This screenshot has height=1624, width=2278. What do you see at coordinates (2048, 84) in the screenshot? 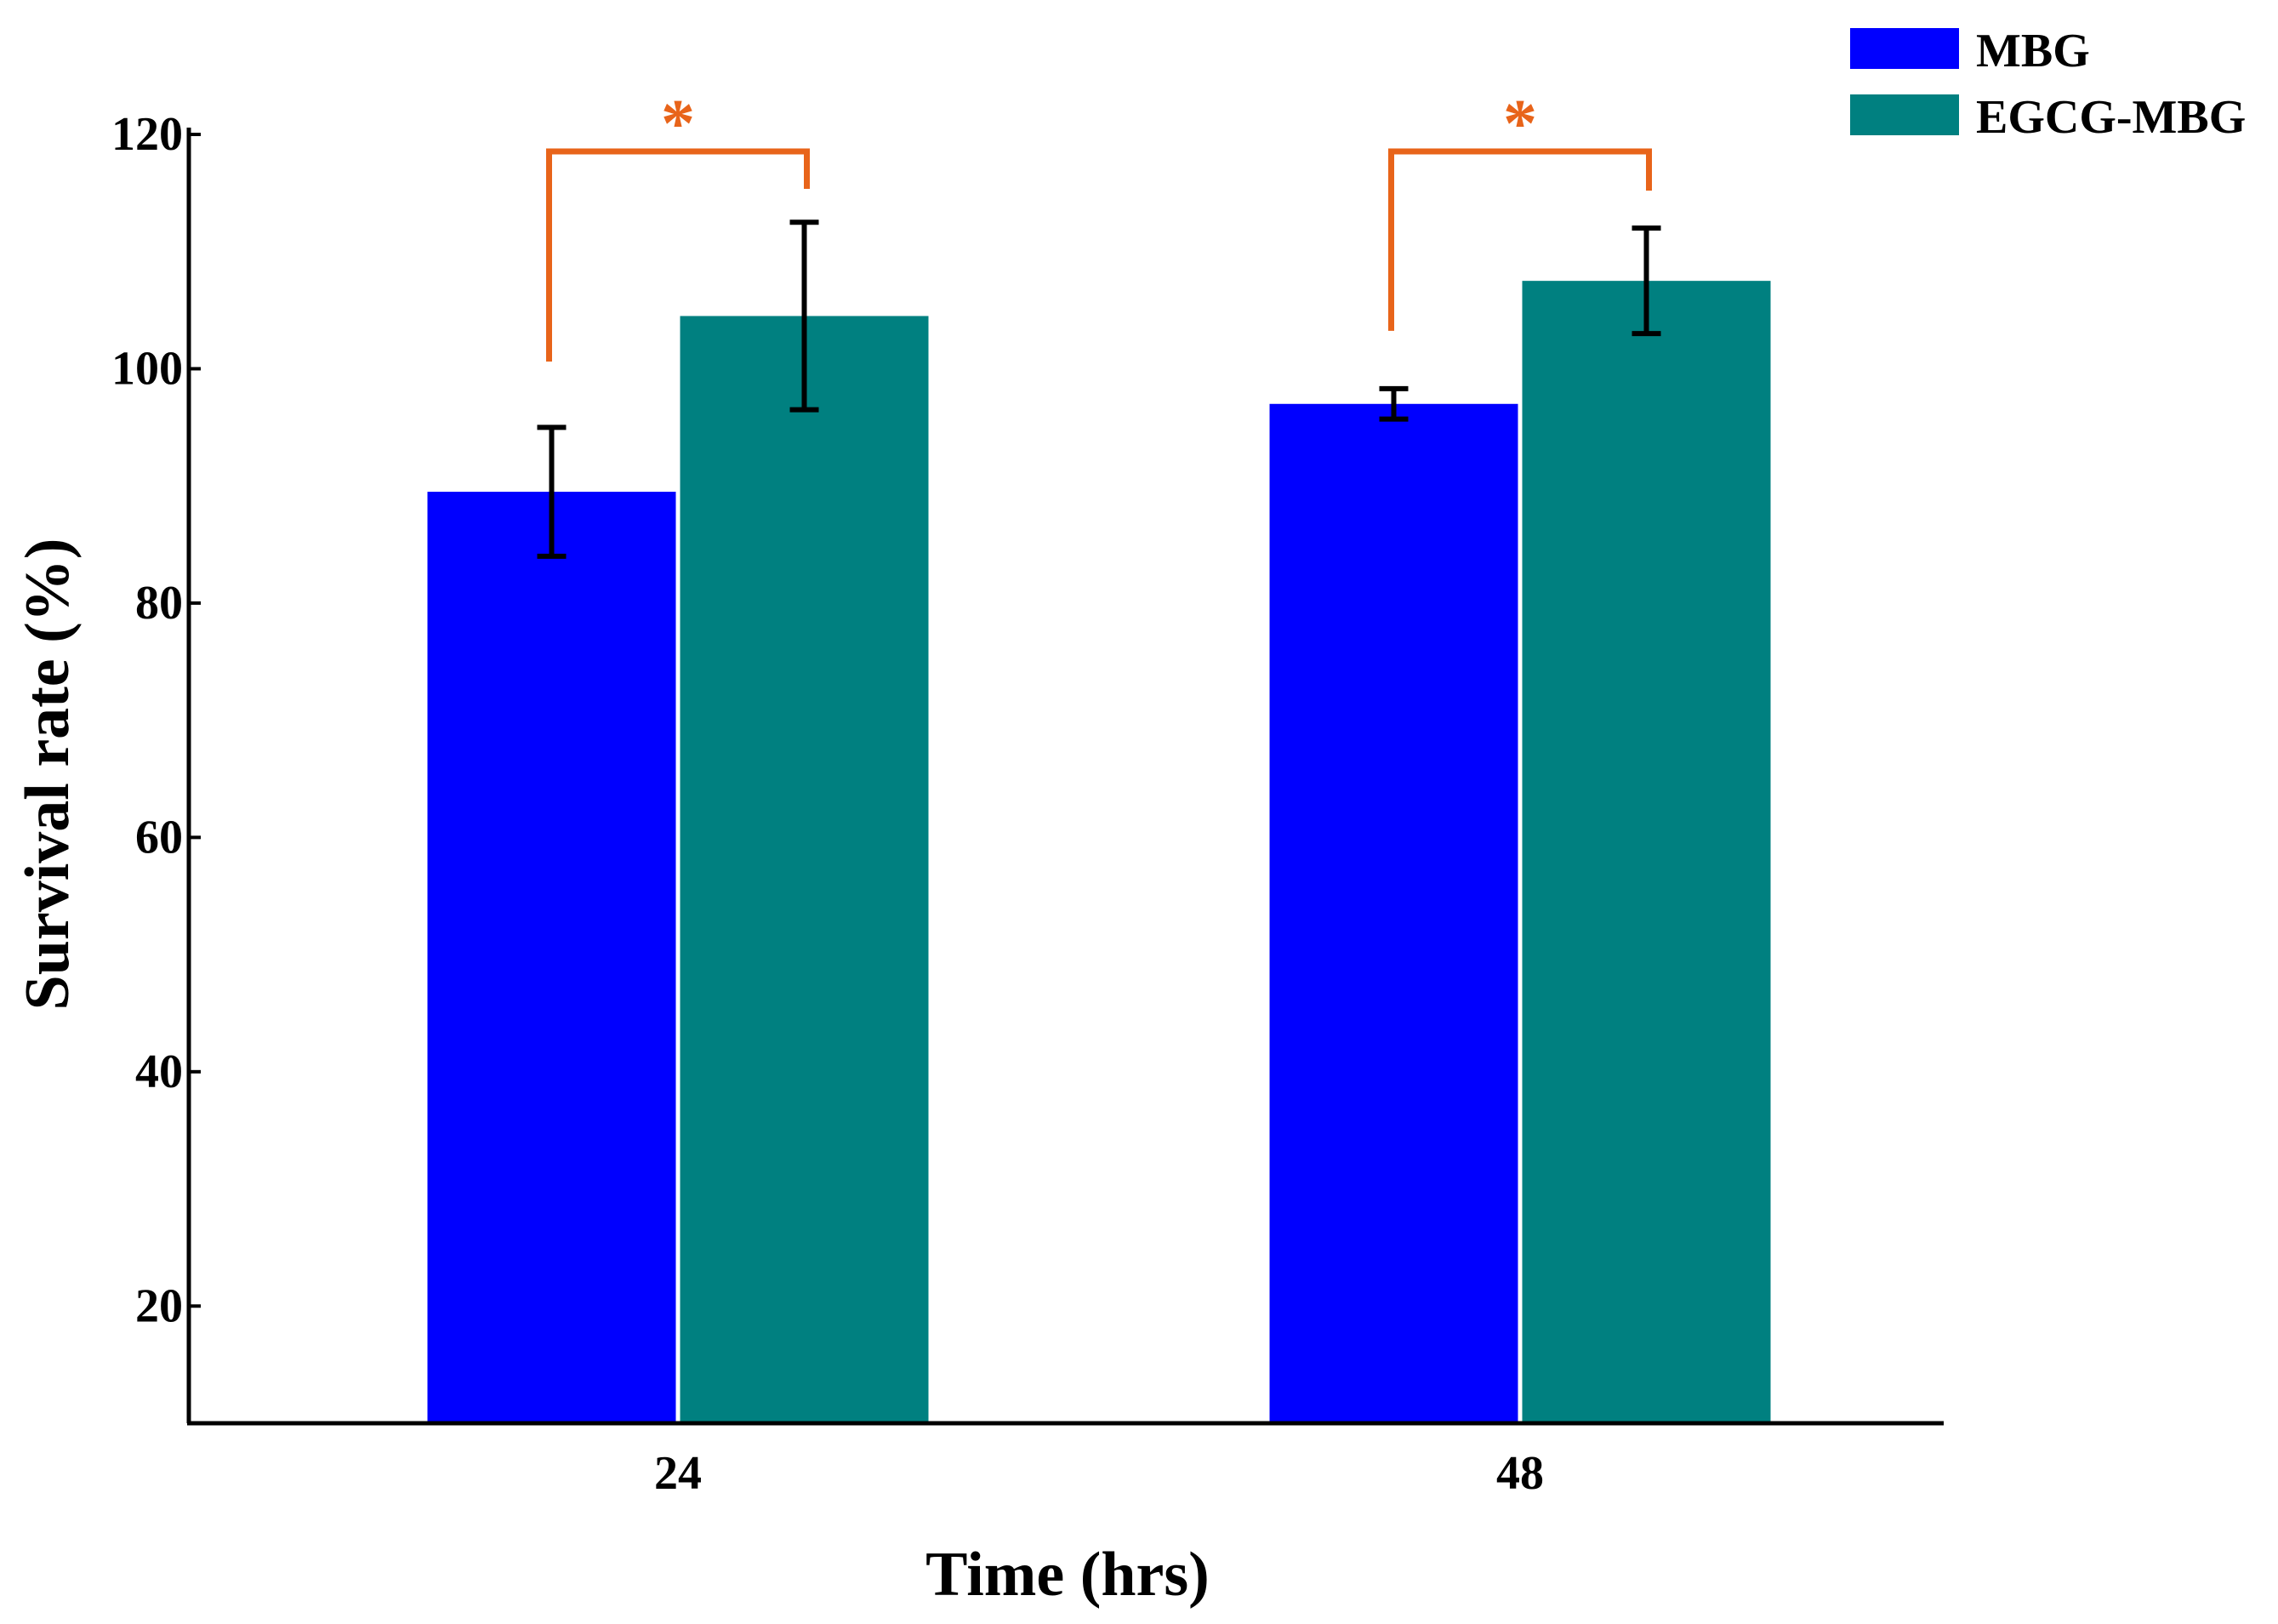
I see `legend: MBG EGCG-MBG` at bounding box center [2048, 84].